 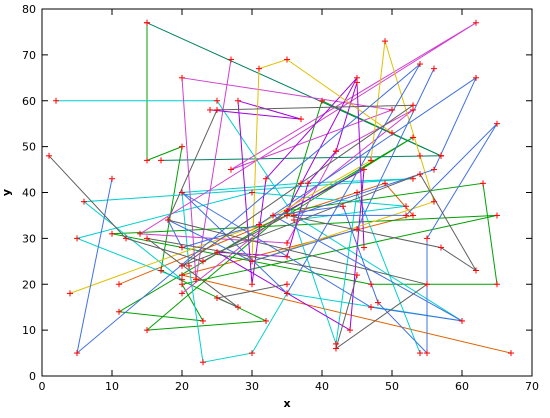 I want to click on x-tick-label: 30, so click(x=252, y=386).